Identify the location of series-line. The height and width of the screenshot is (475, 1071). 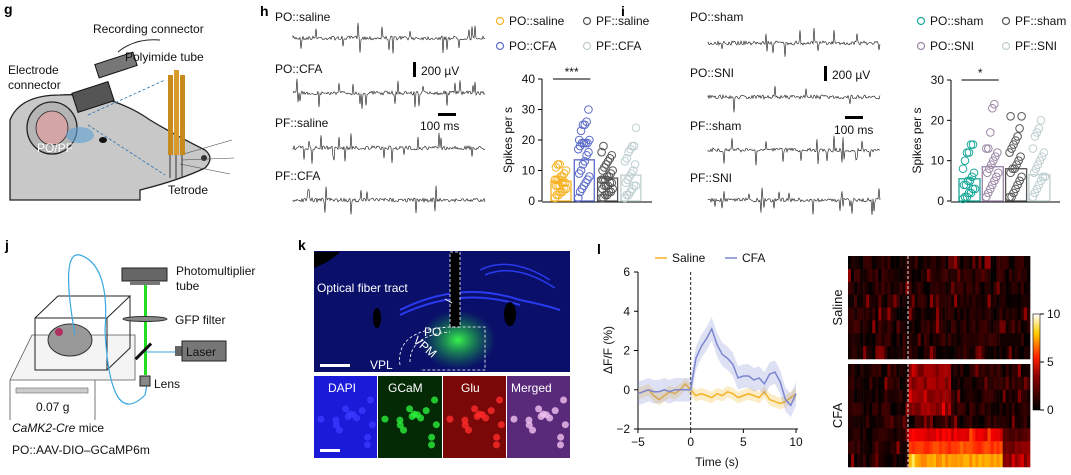
(717, 367).